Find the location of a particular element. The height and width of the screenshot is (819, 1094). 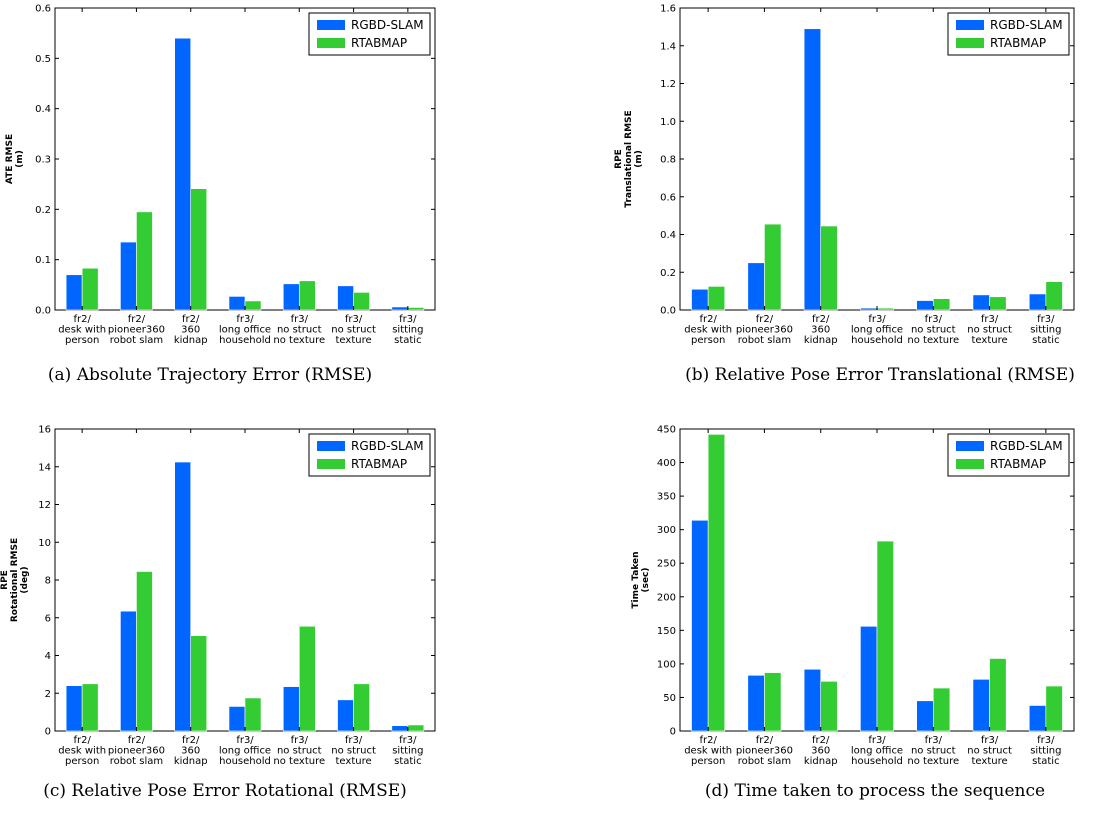

y-tick-label: 1.2 is located at coordinates (668, 84).